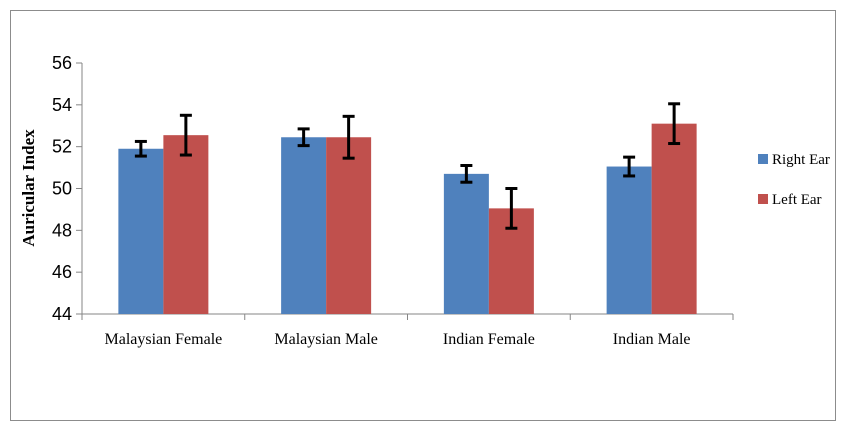 This screenshot has width=842, height=423. I want to click on y-tick-label: 46, so click(62, 272).